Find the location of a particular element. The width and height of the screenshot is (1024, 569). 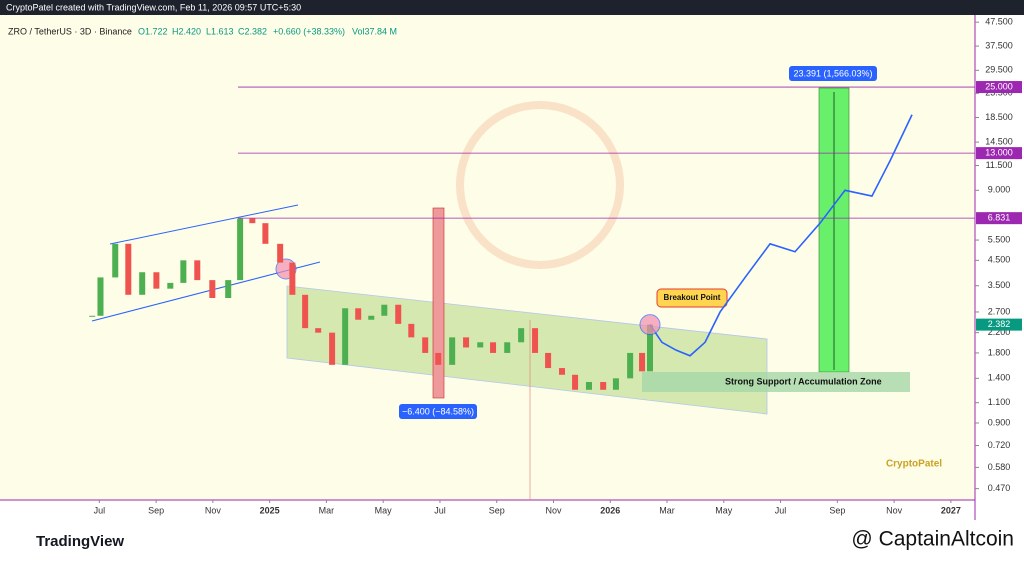

ohlc-high: H2.420 is located at coordinates (186, 31).